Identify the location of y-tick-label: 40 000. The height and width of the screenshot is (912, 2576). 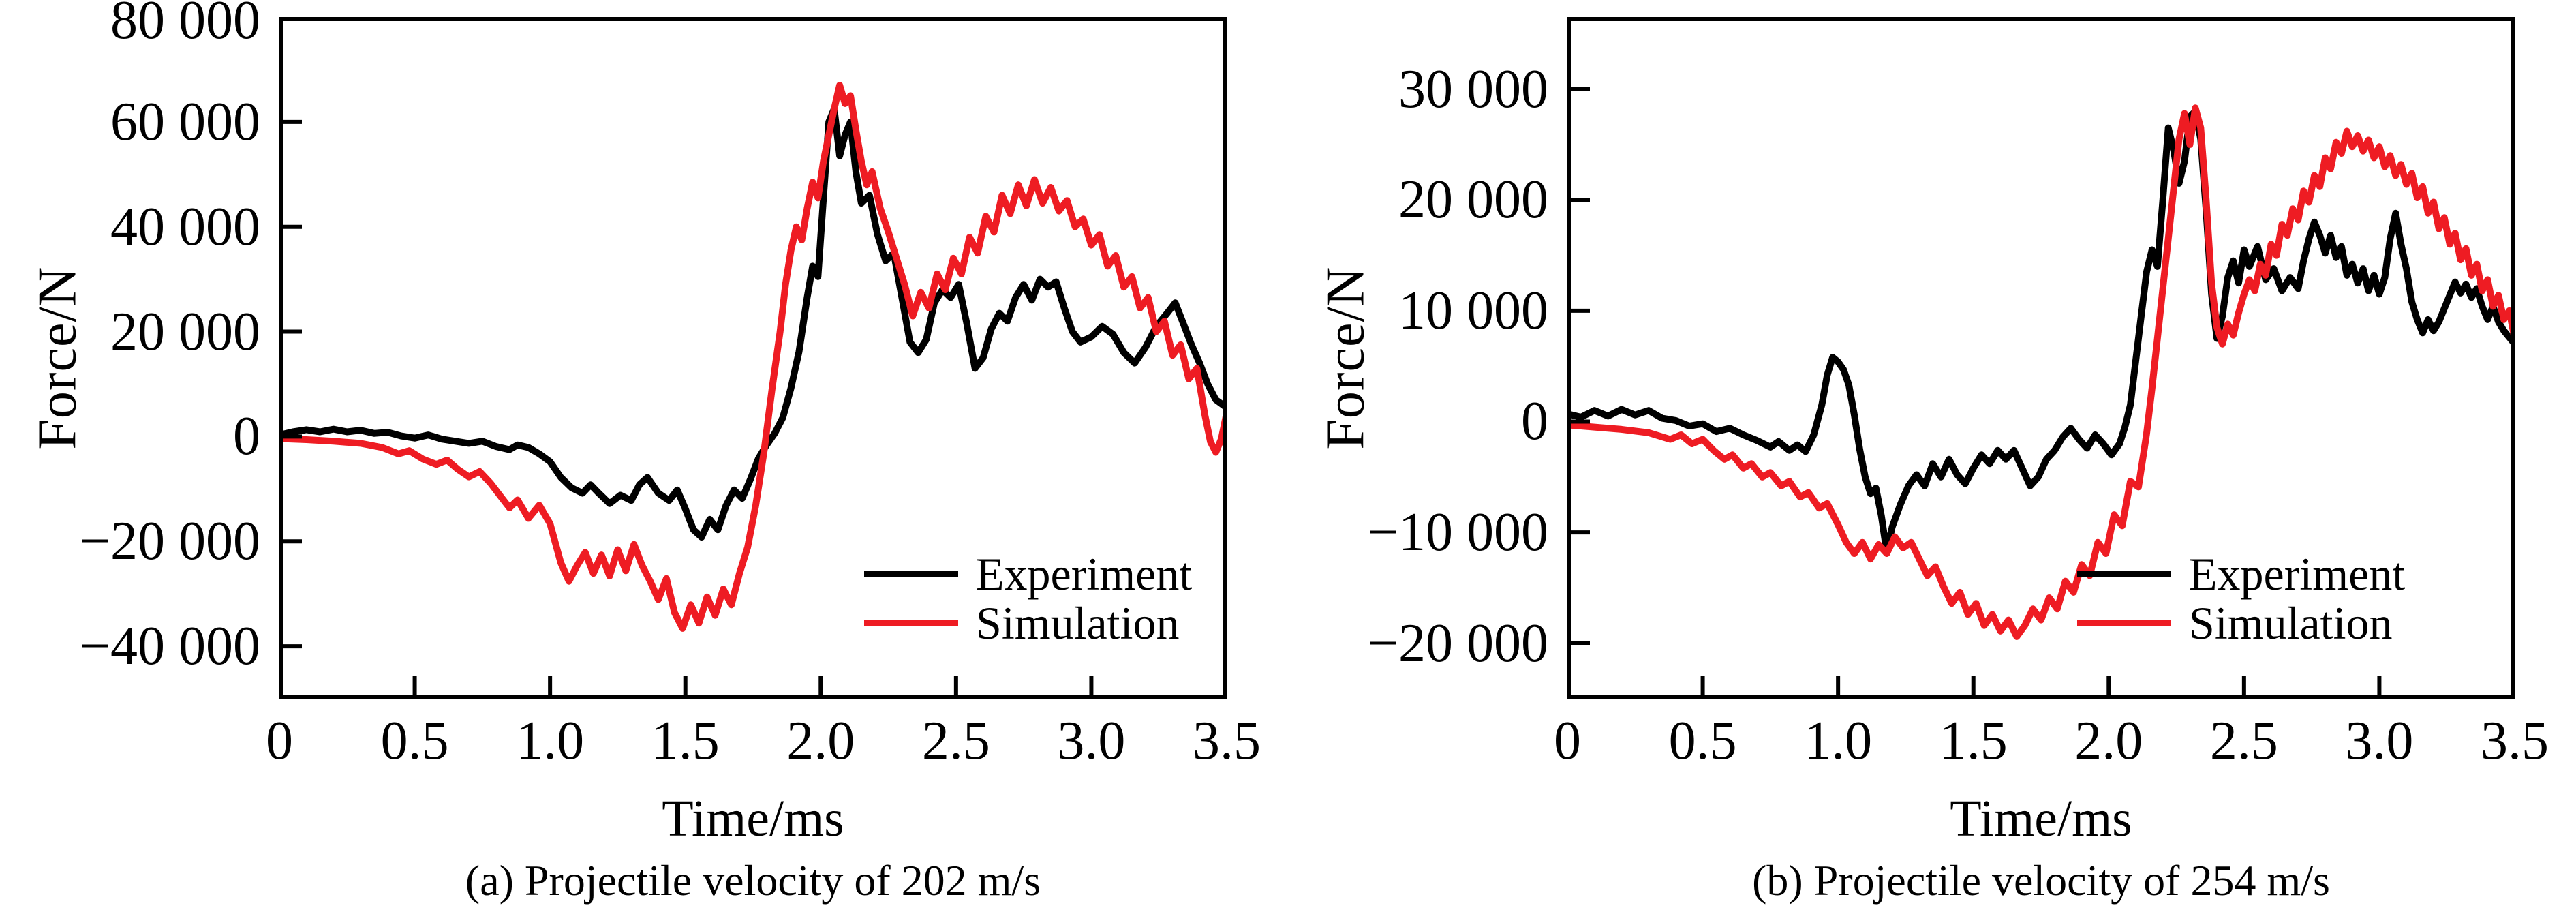
(185, 226).